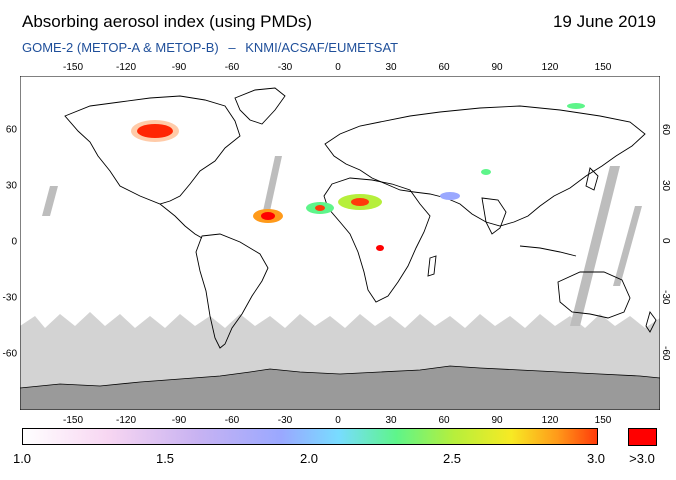 The image size is (676, 480). What do you see at coordinates (665, 353) in the screenshot?
I see `right-lat-tick: -60` at bounding box center [665, 353].